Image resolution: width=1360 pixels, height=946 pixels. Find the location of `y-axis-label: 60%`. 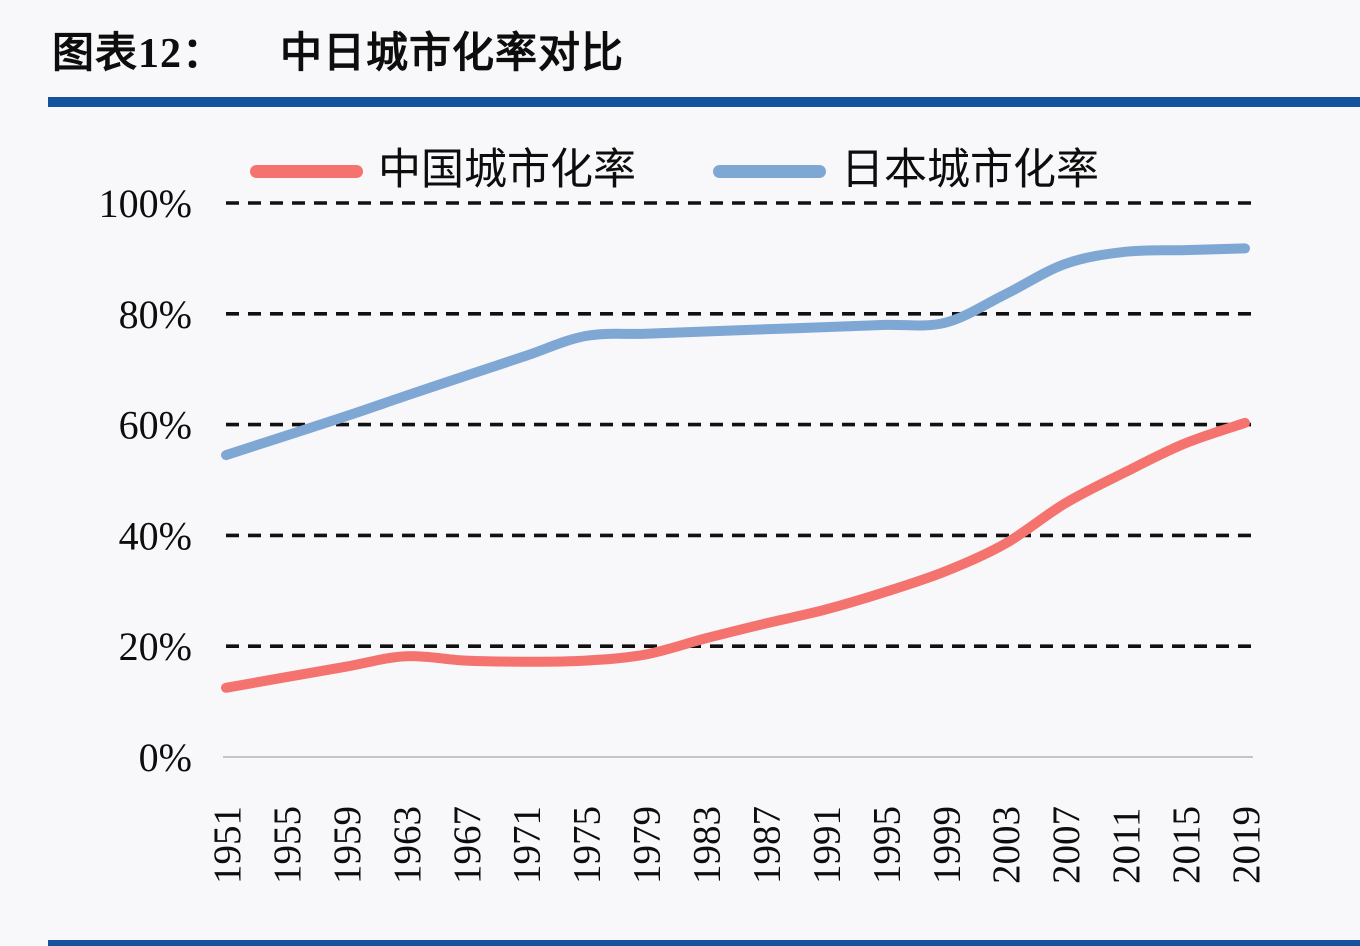

y-axis-label: 60% is located at coordinates (155, 425).